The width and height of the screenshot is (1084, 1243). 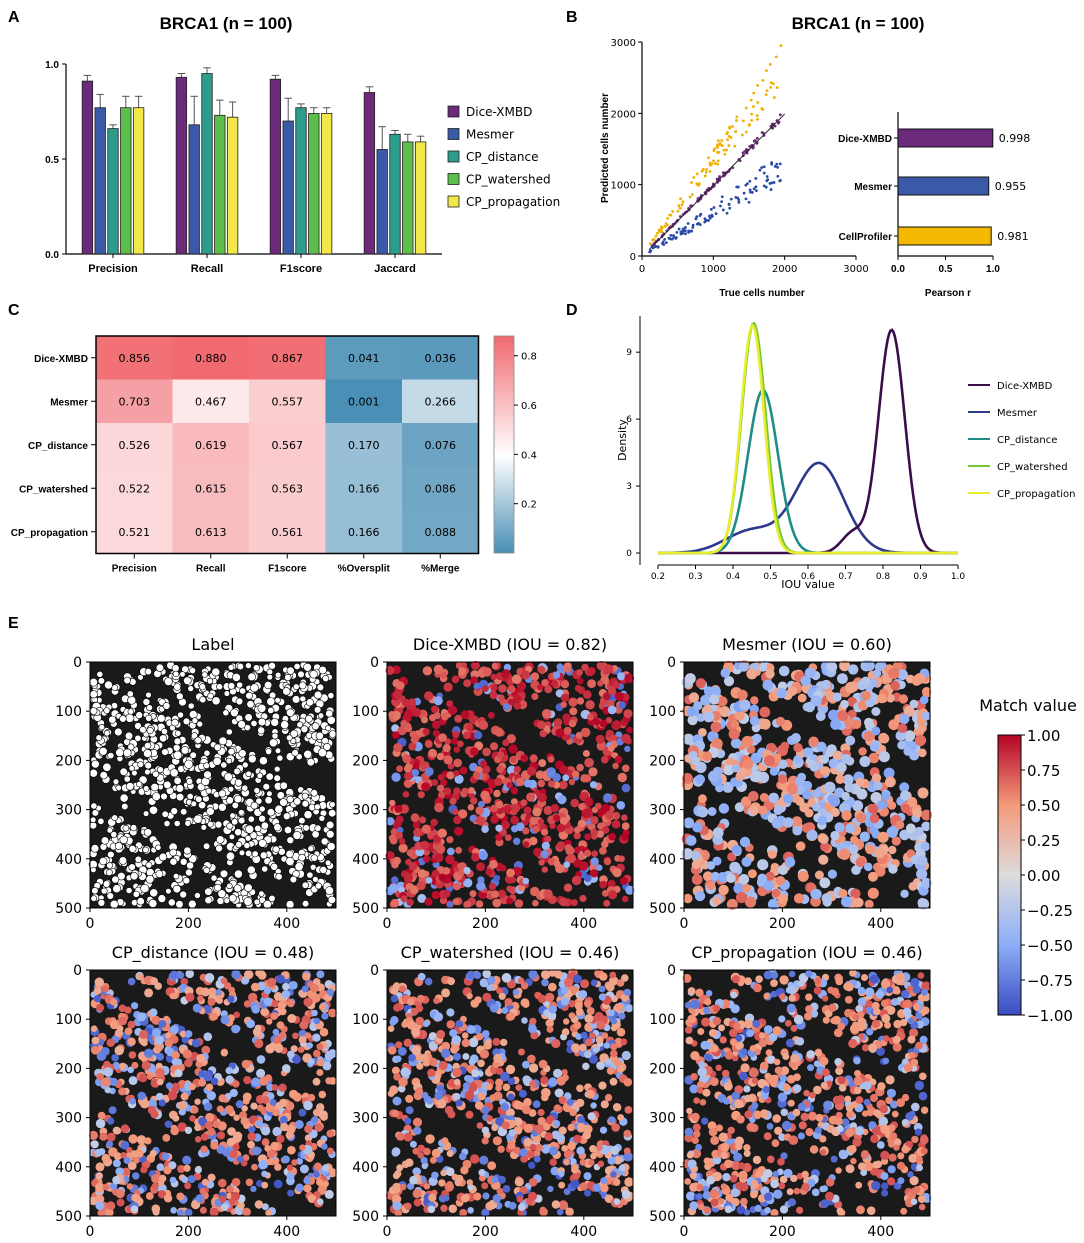 What do you see at coordinates (504, 444) in the screenshot?
I see `c-colorbar` at bounding box center [504, 444].